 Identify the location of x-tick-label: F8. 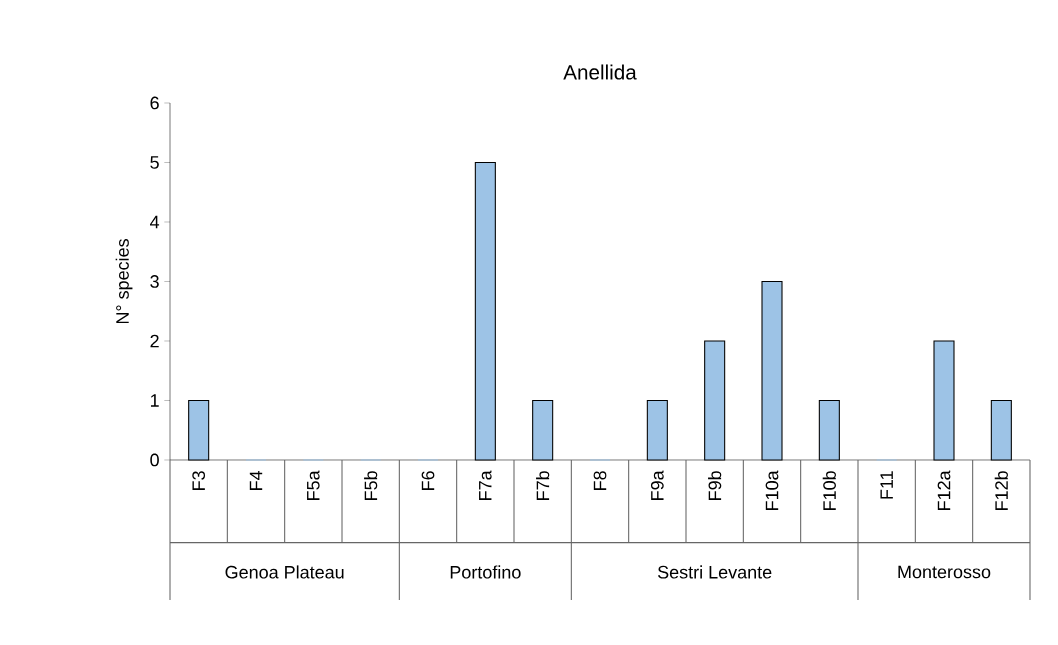
(600, 480).